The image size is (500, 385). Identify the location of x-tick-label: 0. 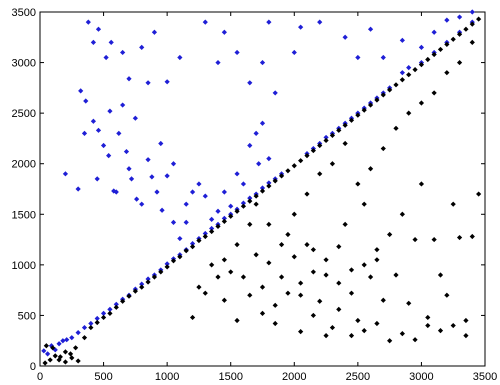
(40, 377).